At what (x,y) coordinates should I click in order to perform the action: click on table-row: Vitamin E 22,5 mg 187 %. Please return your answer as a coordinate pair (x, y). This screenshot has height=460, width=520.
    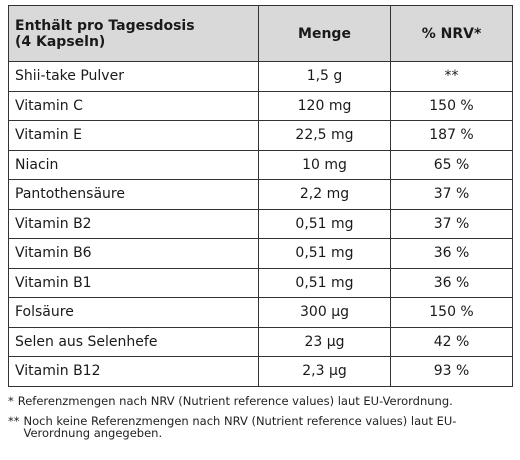
    Looking at the image, I should click on (260, 135).